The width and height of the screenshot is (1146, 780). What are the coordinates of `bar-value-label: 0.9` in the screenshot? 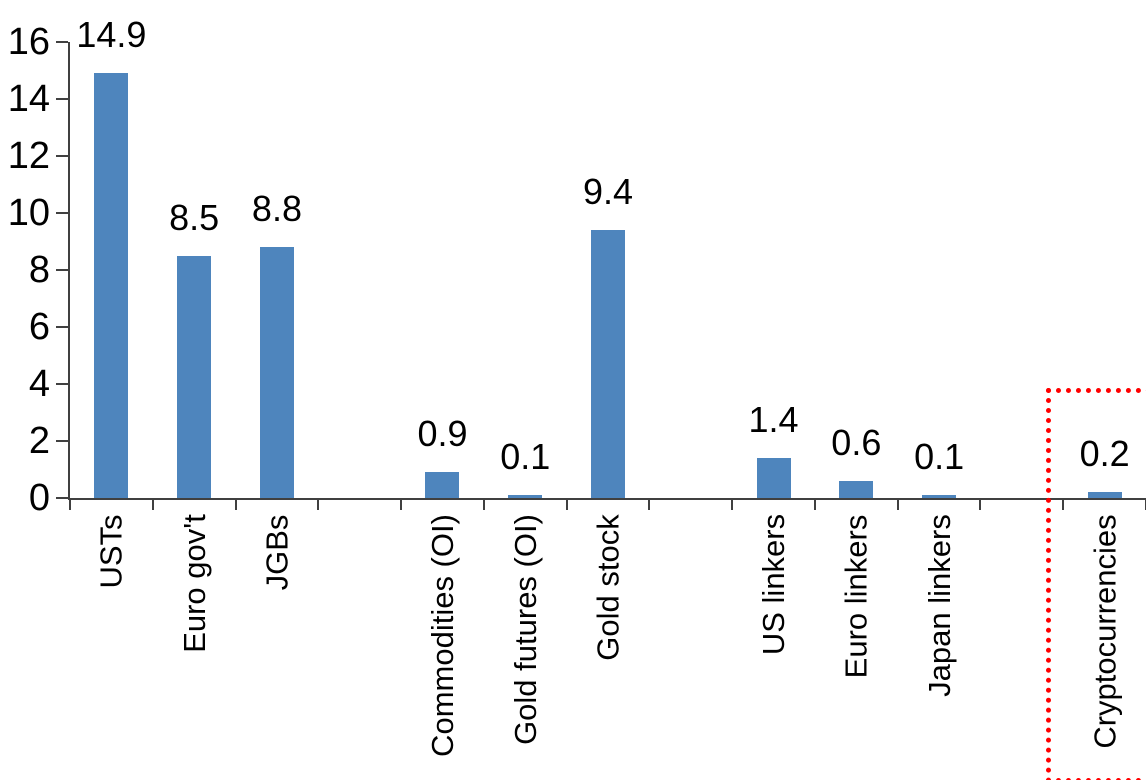 It's located at (442, 434).